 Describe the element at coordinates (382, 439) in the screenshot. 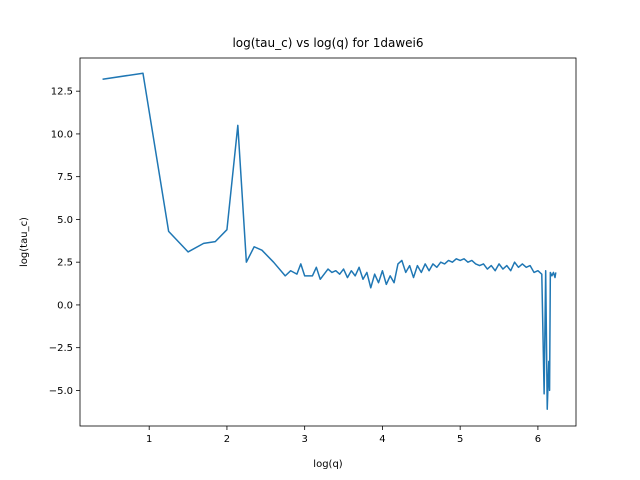

I see `x-tick-label: 4` at that location.